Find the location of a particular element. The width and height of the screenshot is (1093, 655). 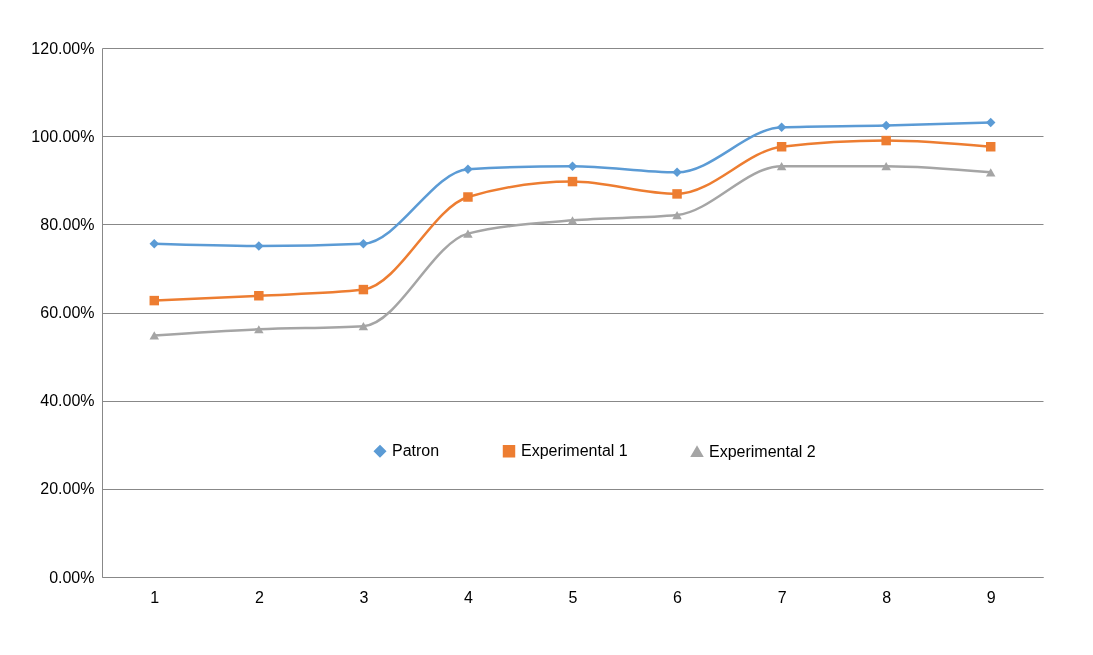

x-tick-label: 9 is located at coordinates (991, 597).